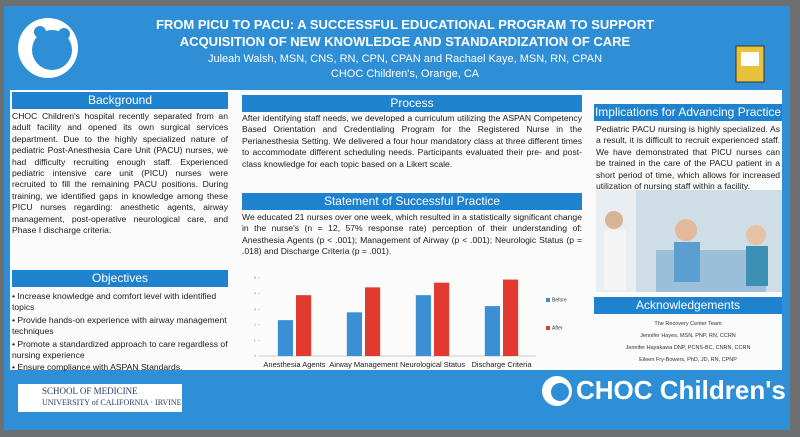 The height and width of the screenshot is (437, 800). Describe the element at coordinates (120, 100) in the screenshot. I see `section-heading: Background` at that location.